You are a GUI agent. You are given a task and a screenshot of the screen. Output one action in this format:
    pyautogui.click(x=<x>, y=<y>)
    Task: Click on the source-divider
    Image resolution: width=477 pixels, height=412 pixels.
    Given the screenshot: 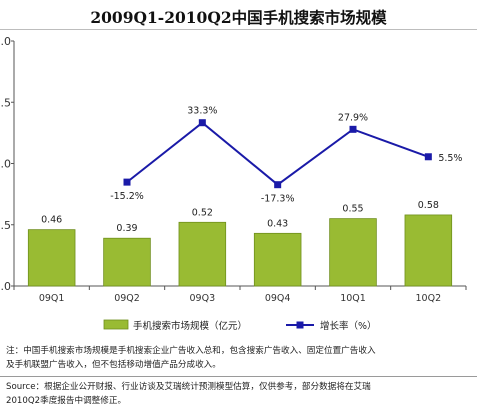 What is the action you would take?
    pyautogui.click(x=238, y=376)
    